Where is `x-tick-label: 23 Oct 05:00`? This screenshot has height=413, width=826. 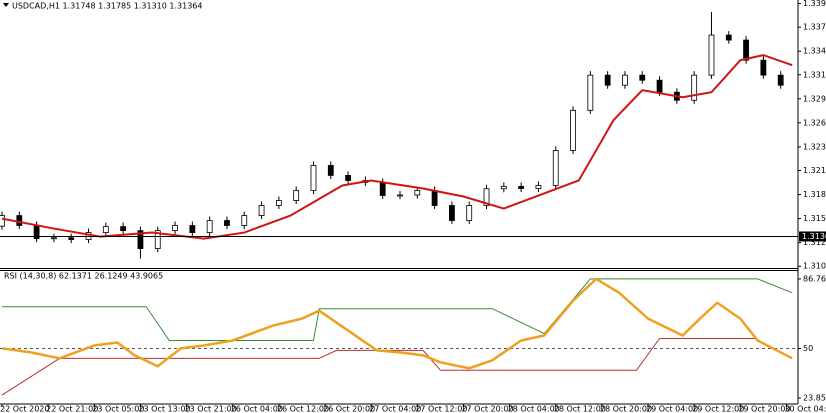 x-tick-label: 23 Oct 05:00 is located at coordinates (118, 409).